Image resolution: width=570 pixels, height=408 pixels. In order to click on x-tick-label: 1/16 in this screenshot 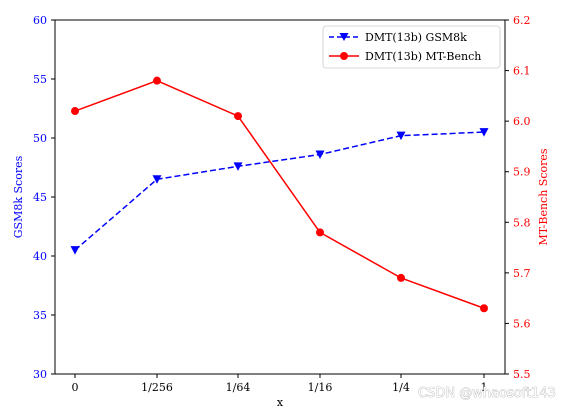, I will do `click(320, 387)`.